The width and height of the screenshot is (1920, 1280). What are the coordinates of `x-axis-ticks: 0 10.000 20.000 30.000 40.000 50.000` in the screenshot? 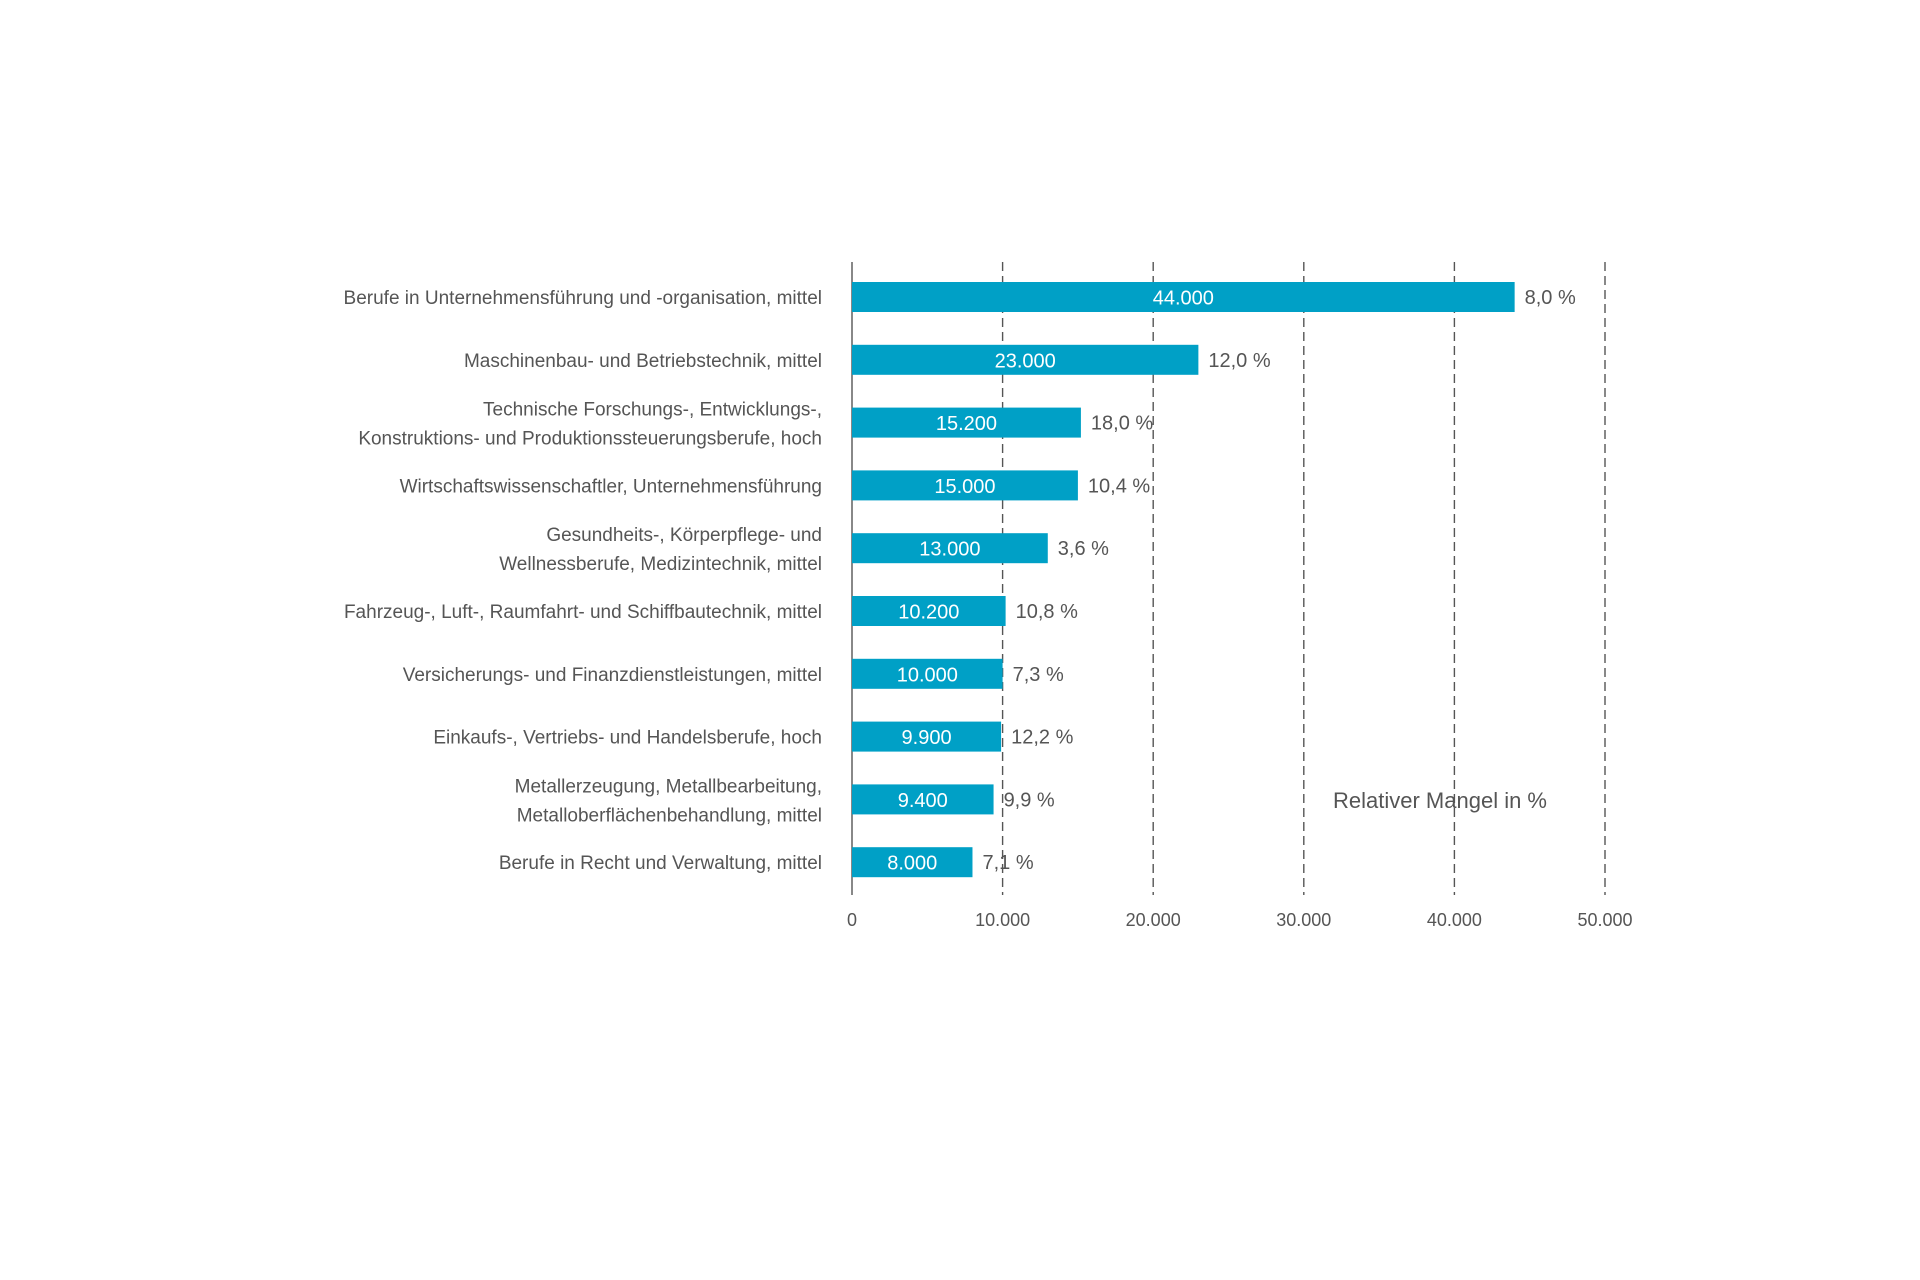 It's located at (1240, 920).